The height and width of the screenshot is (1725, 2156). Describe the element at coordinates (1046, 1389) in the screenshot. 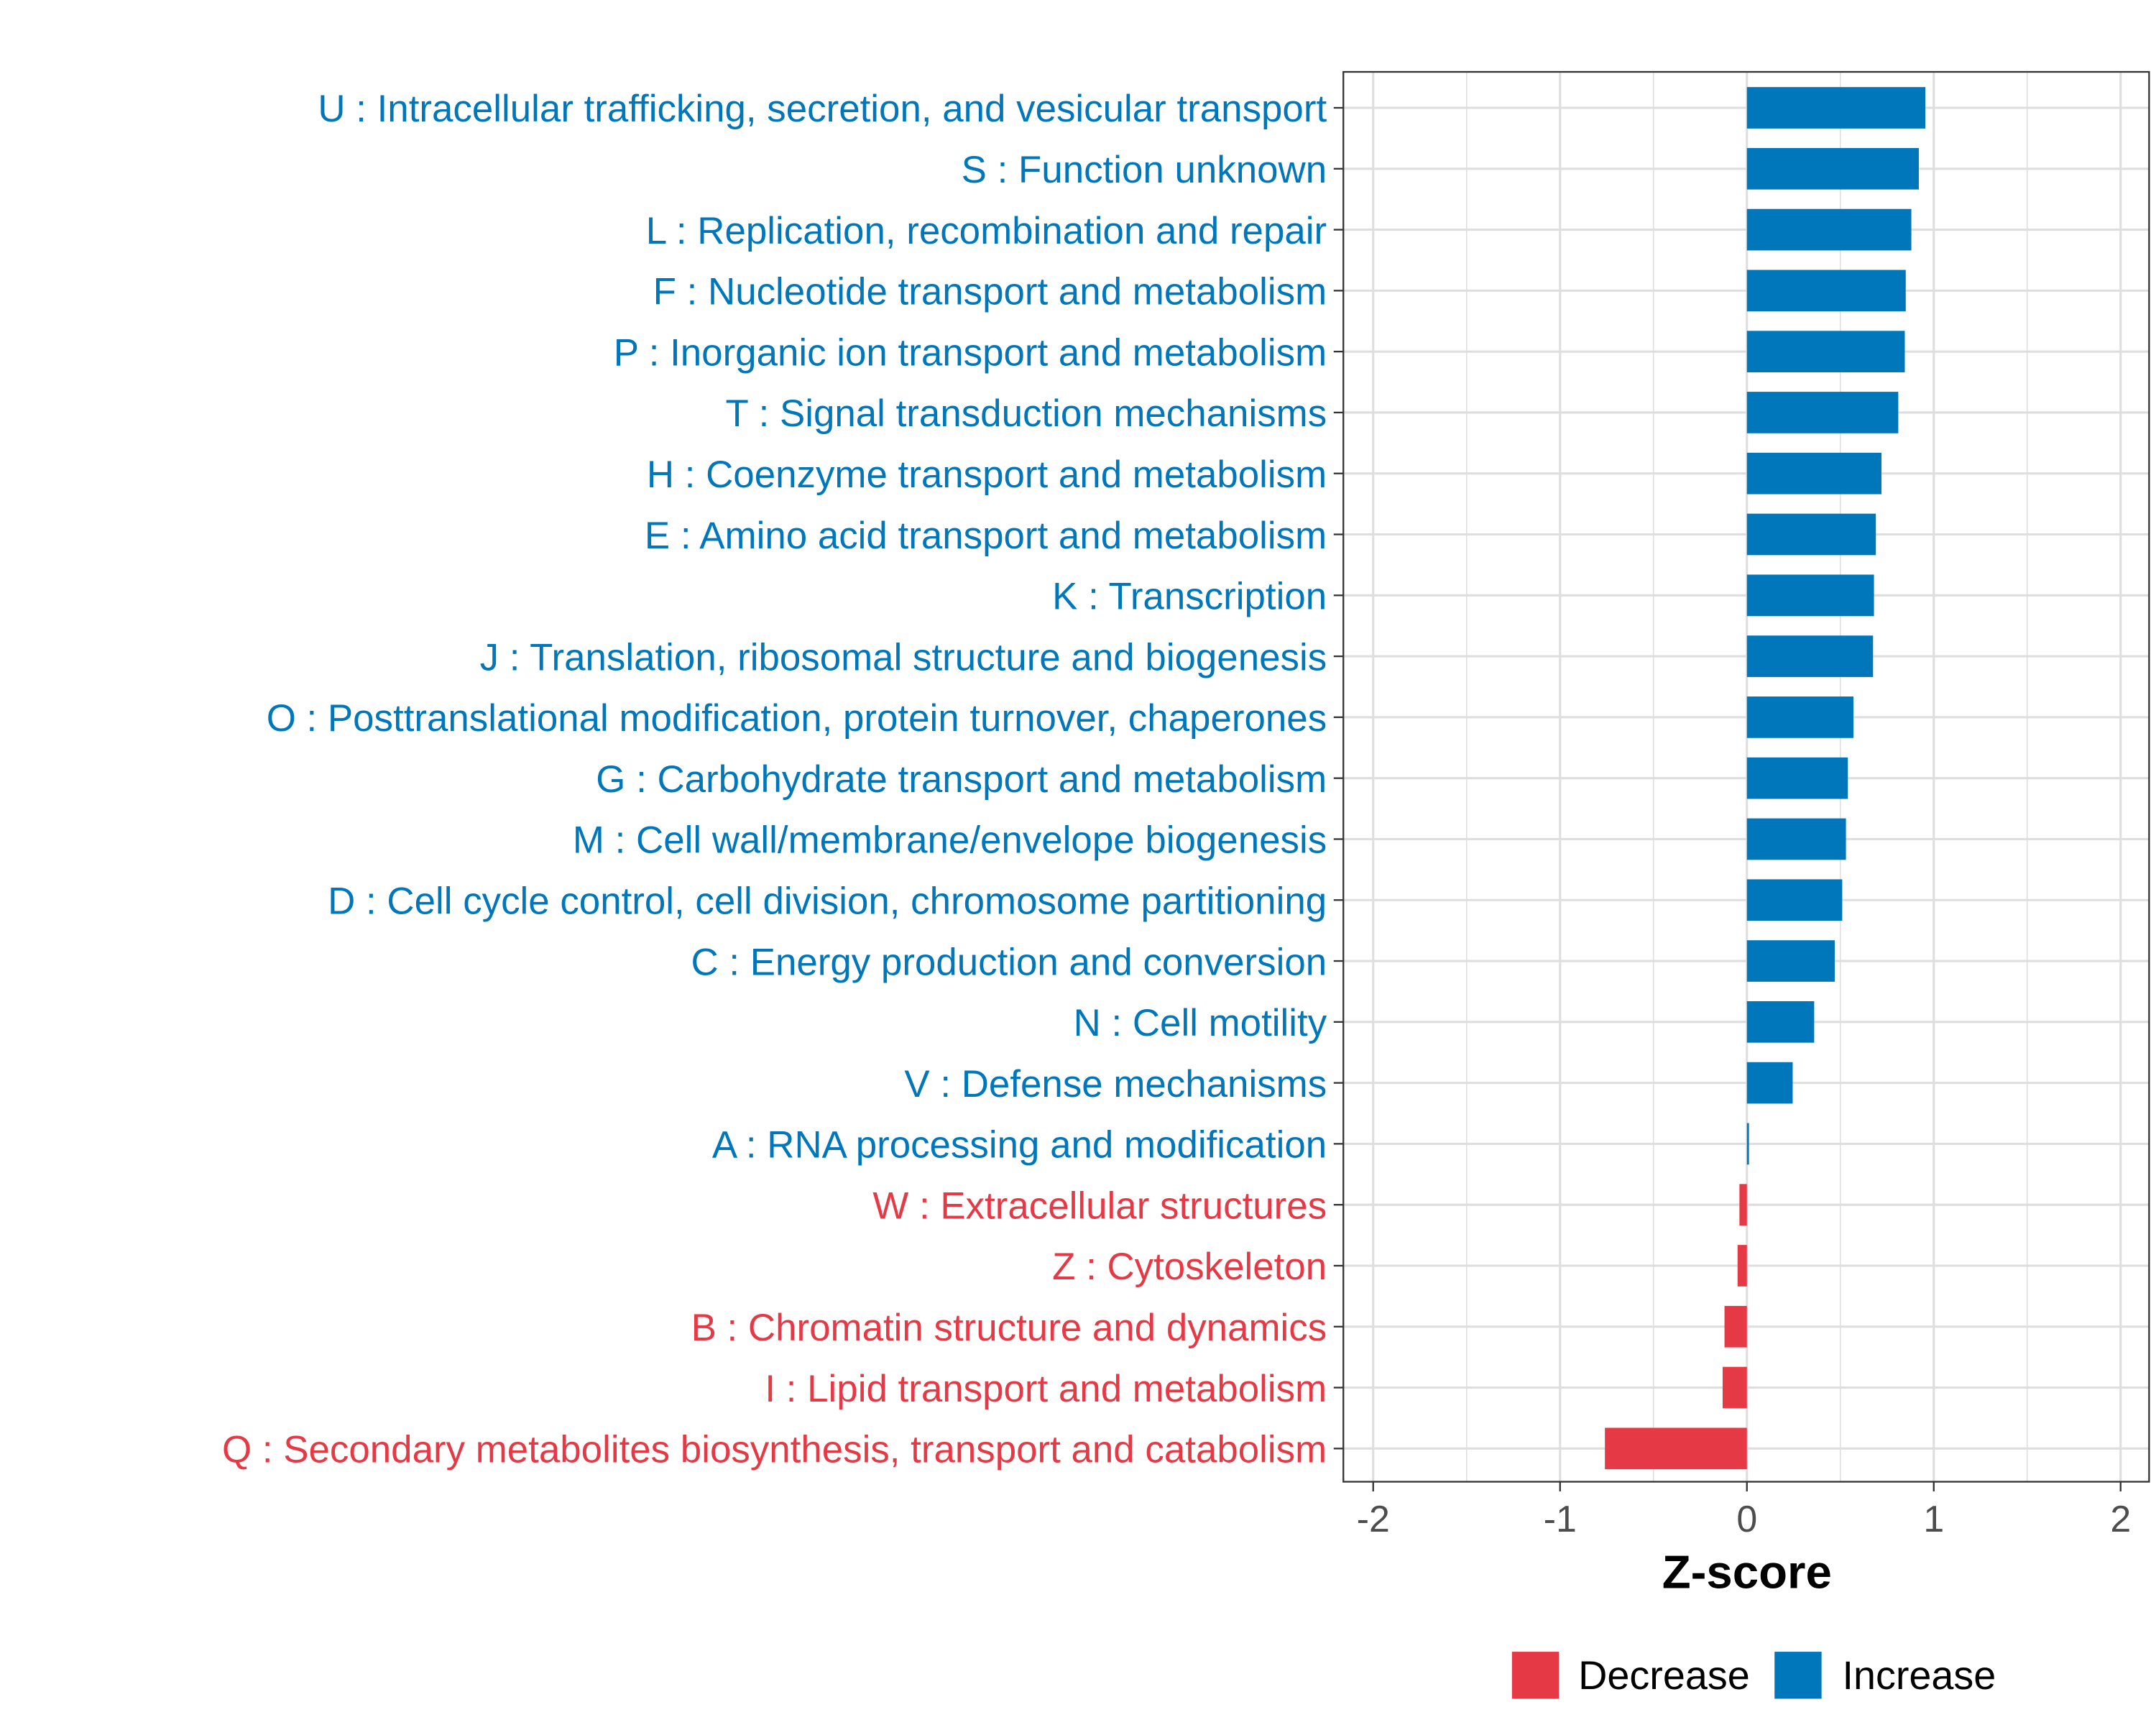

I see `category-label: I : Lipid transport and metabolism` at that location.